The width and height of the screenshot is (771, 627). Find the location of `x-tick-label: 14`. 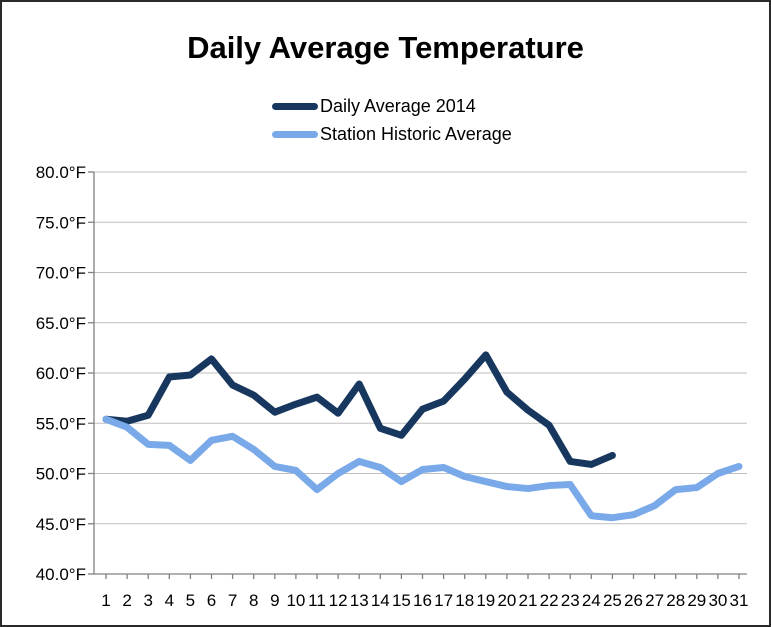

x-tick-label: 14 is located at coordinates (380, 600).